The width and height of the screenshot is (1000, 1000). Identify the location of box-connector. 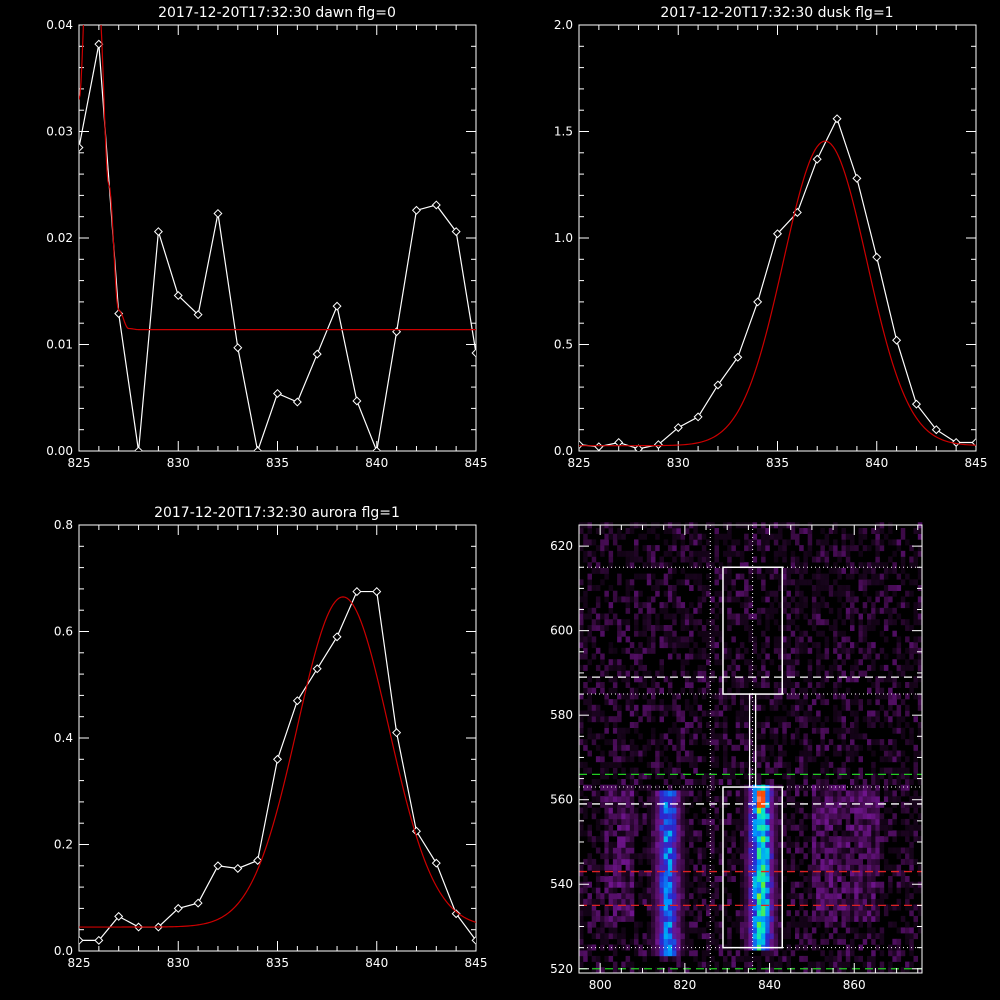
(752, 740).